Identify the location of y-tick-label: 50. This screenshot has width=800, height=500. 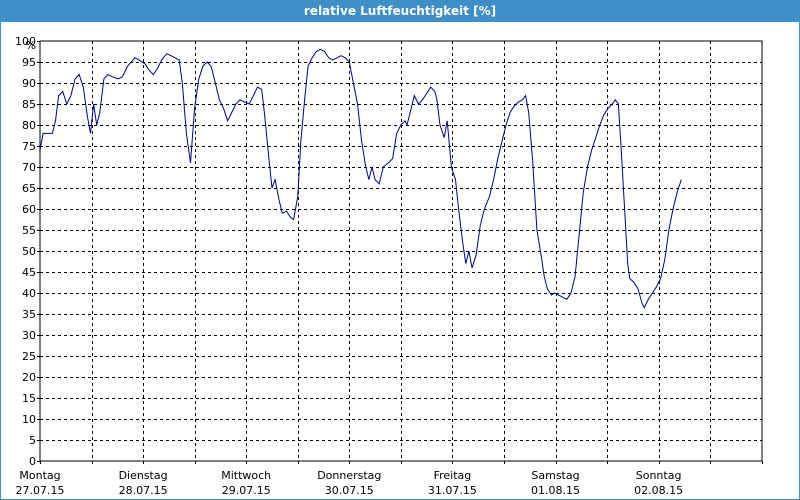
(29, 251).